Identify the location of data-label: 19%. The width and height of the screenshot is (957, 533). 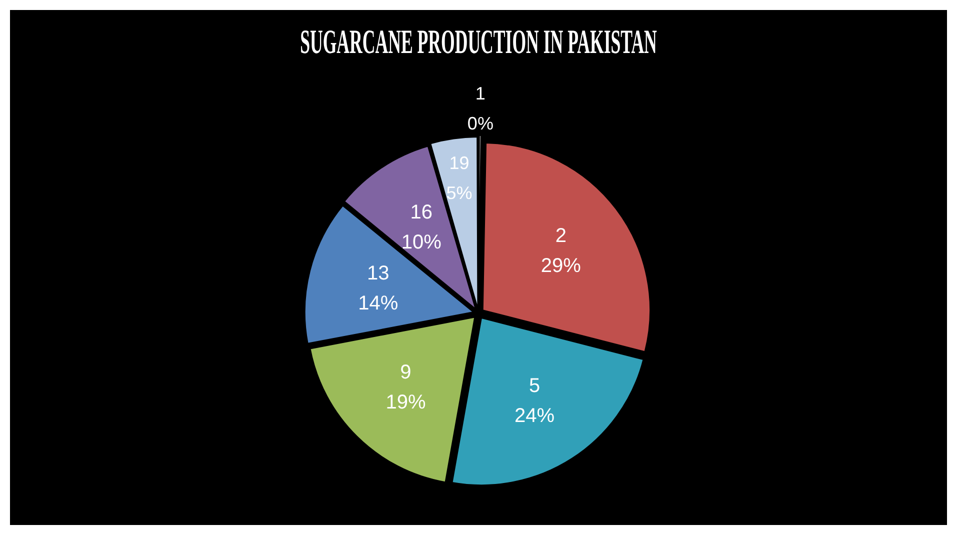
(406, 403).